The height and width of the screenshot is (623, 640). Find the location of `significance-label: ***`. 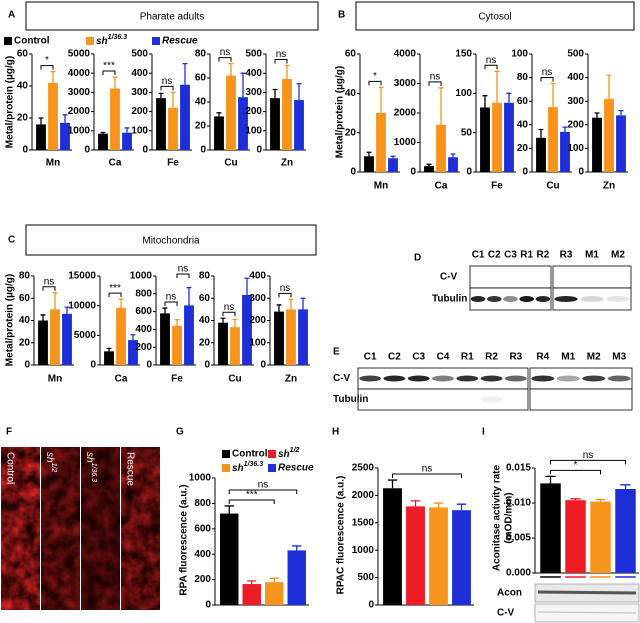

significance-label: *** is located at coordinates (109, 66).